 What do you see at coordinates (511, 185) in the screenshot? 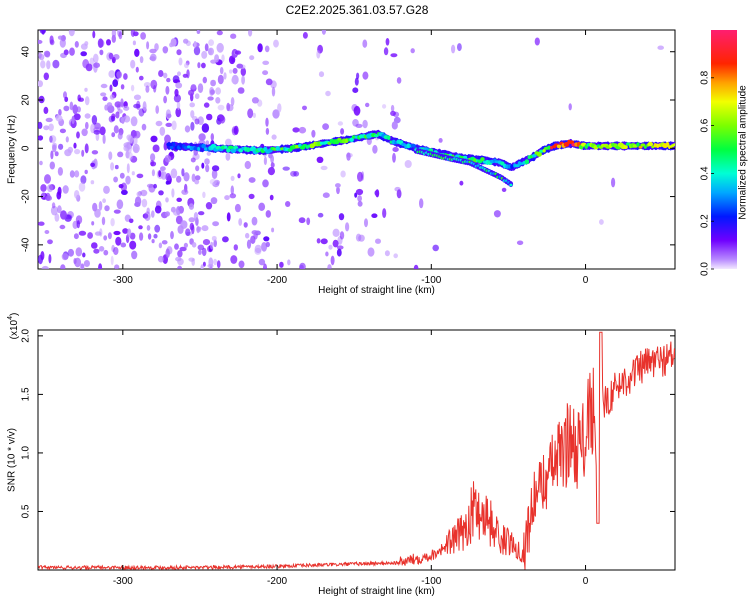
I see `spectrogram-branch-core` at bounding box center [511, 185].